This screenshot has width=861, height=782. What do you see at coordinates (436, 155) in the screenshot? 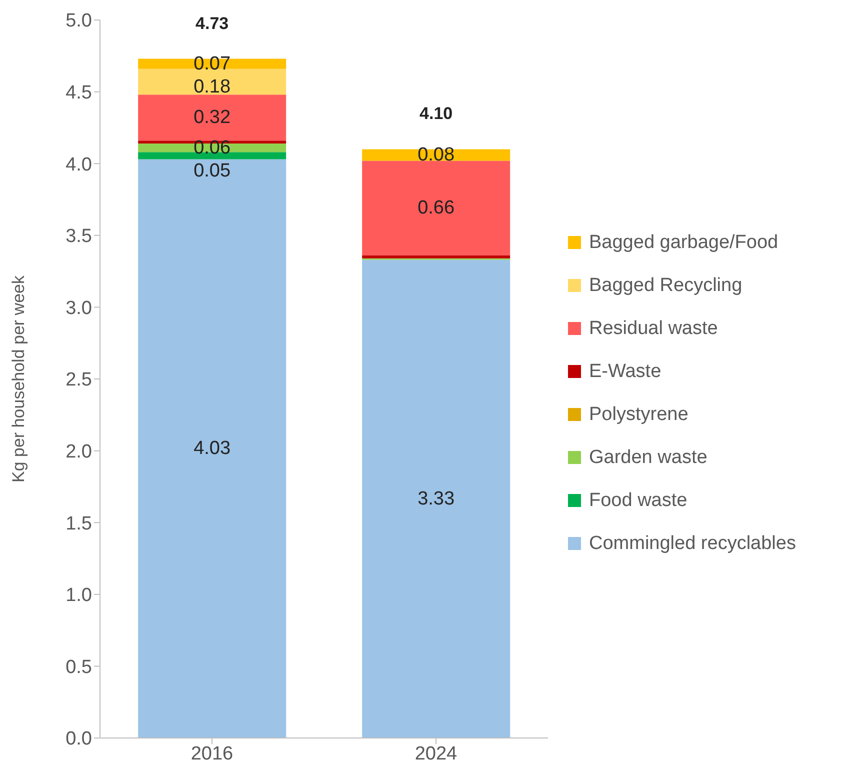
I see `data-label: 0.08` at bounding box center [436, 155].